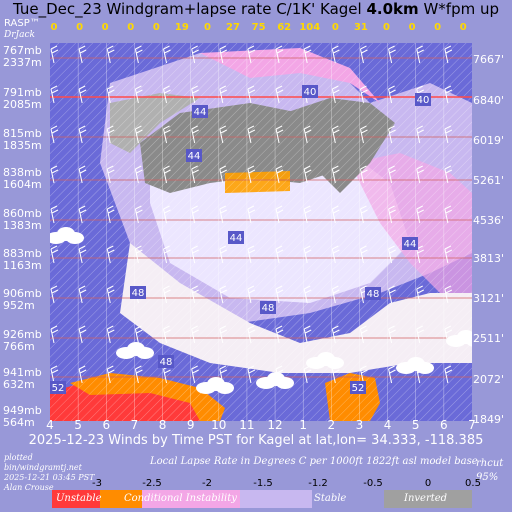  I want to click on colorbar-unstable, so click(76, 499).